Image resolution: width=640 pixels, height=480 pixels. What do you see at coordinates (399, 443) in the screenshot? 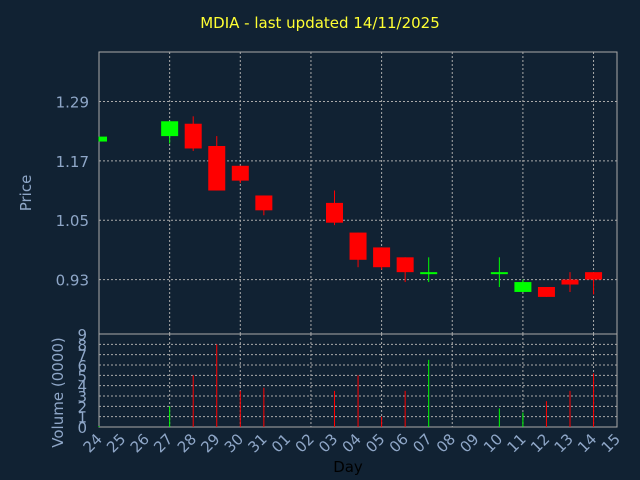
I see `x-tick-label: 06` at bounding box center [399, 443].